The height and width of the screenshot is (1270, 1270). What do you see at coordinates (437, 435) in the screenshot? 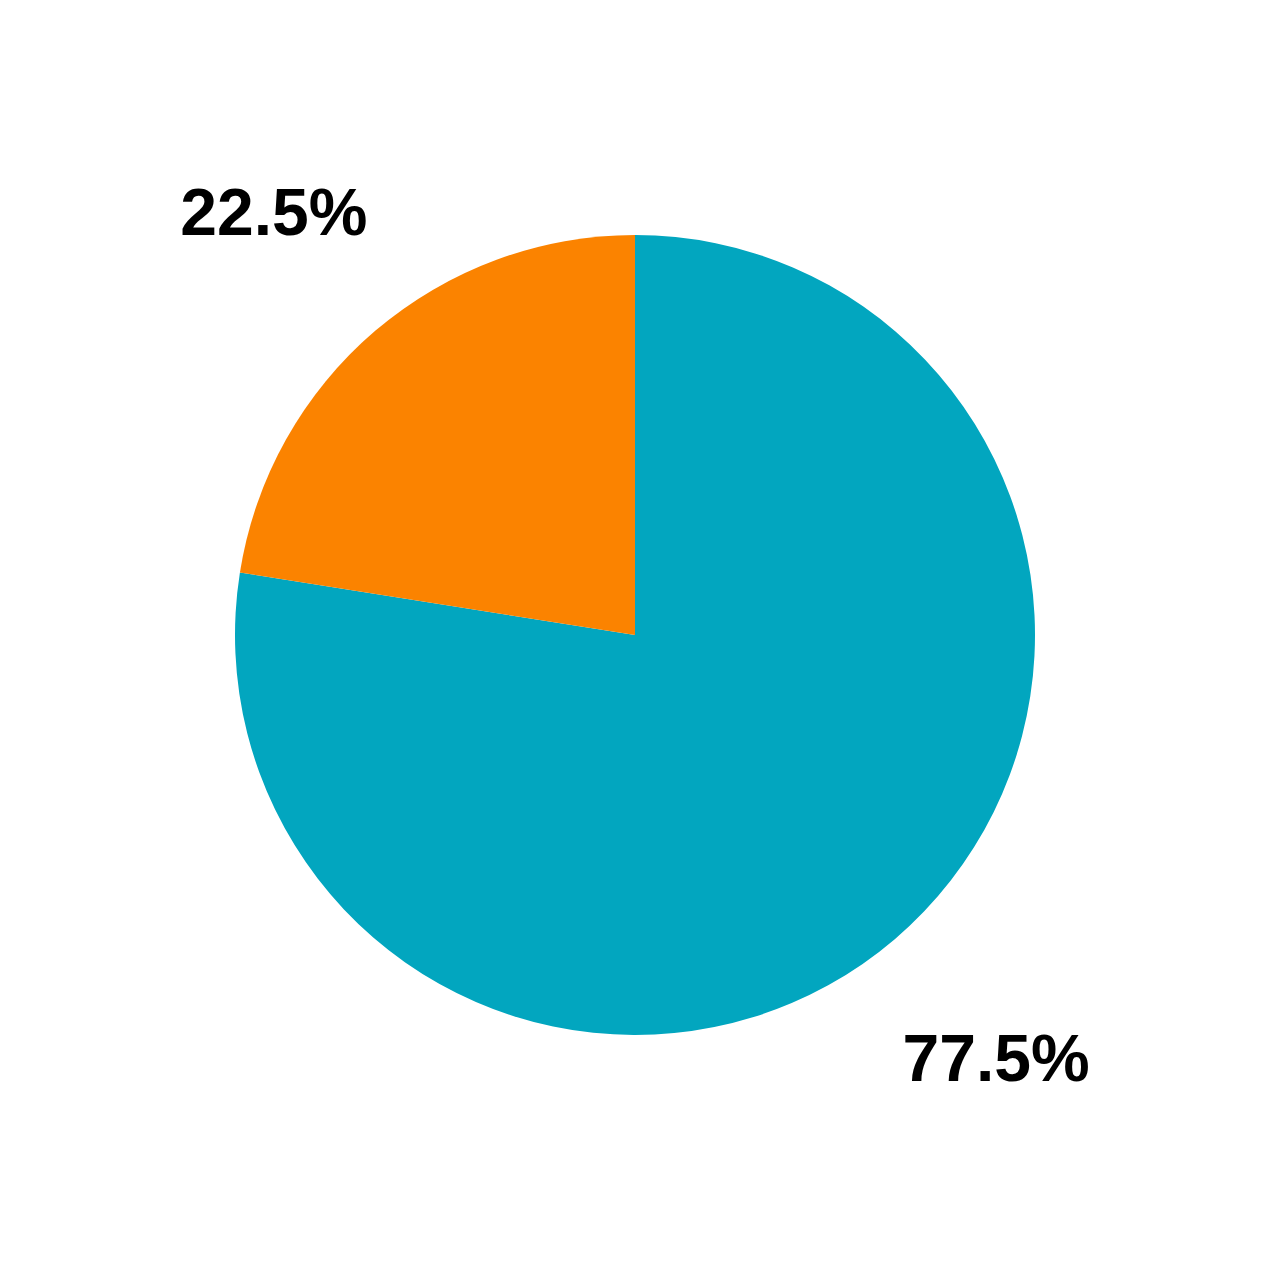
I see `pie-slice` at bounding box center [437, 435].